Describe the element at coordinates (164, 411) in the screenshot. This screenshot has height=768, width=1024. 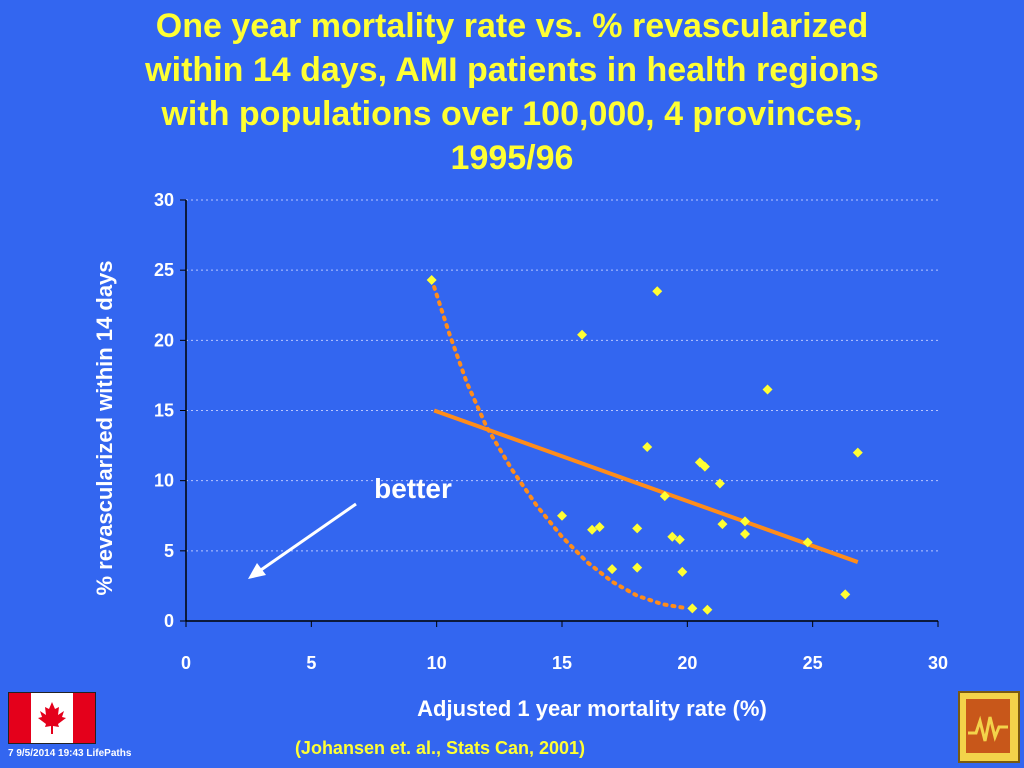
I see `y-tick-label: 15` at that location.